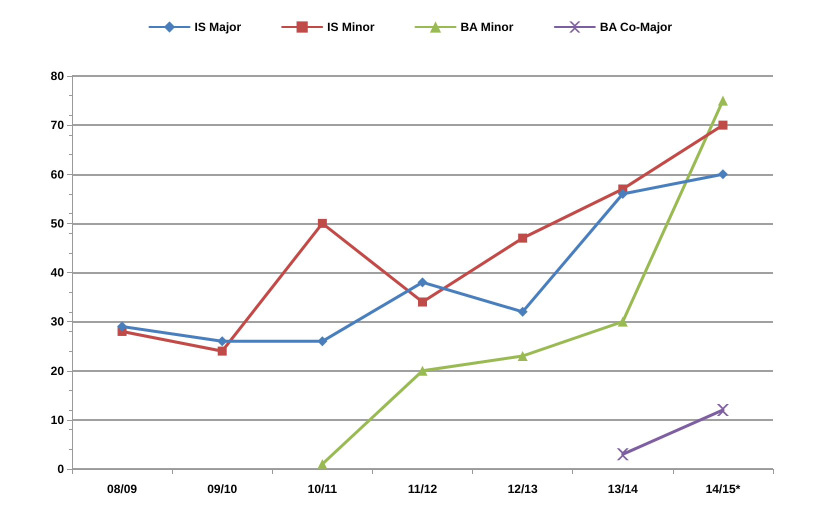 Image resolution: width=821 pixels, height=521 pixels. I want to click on x-tick-label: 13/14, so click(623, 489).